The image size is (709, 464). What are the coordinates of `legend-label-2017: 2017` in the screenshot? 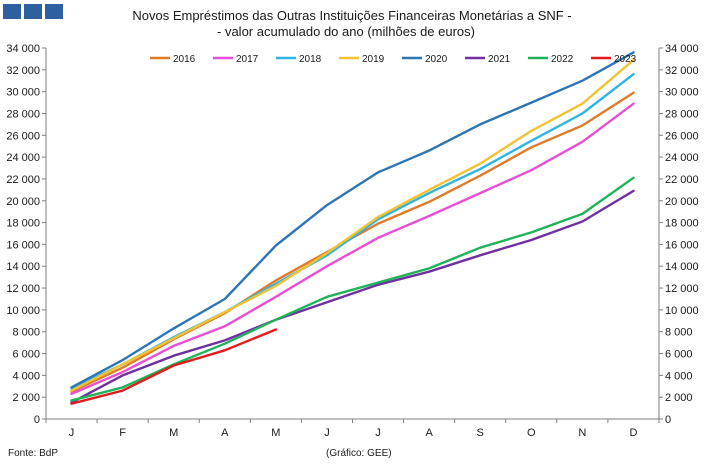 It's located at (247, 59).